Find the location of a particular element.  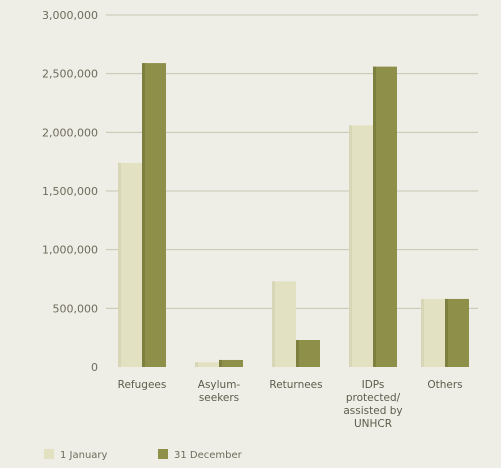

x-category-label-line: Refugees is located at coordinates (142, 385).